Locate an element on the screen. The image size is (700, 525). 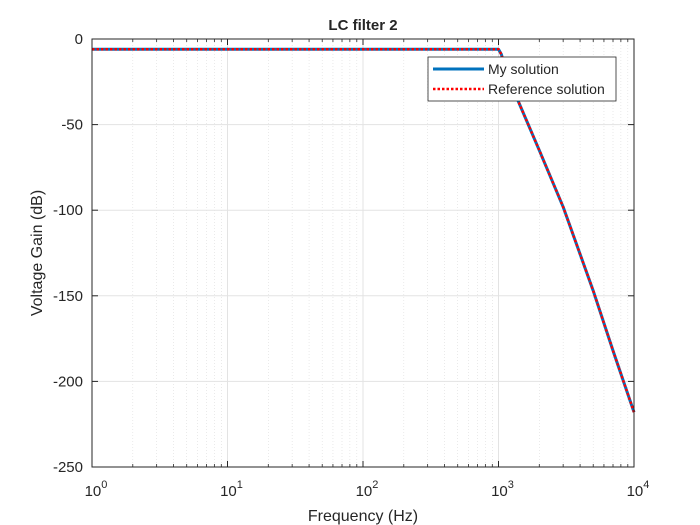
chart-title: LC filter 2 is located at coordinates (362, 25).